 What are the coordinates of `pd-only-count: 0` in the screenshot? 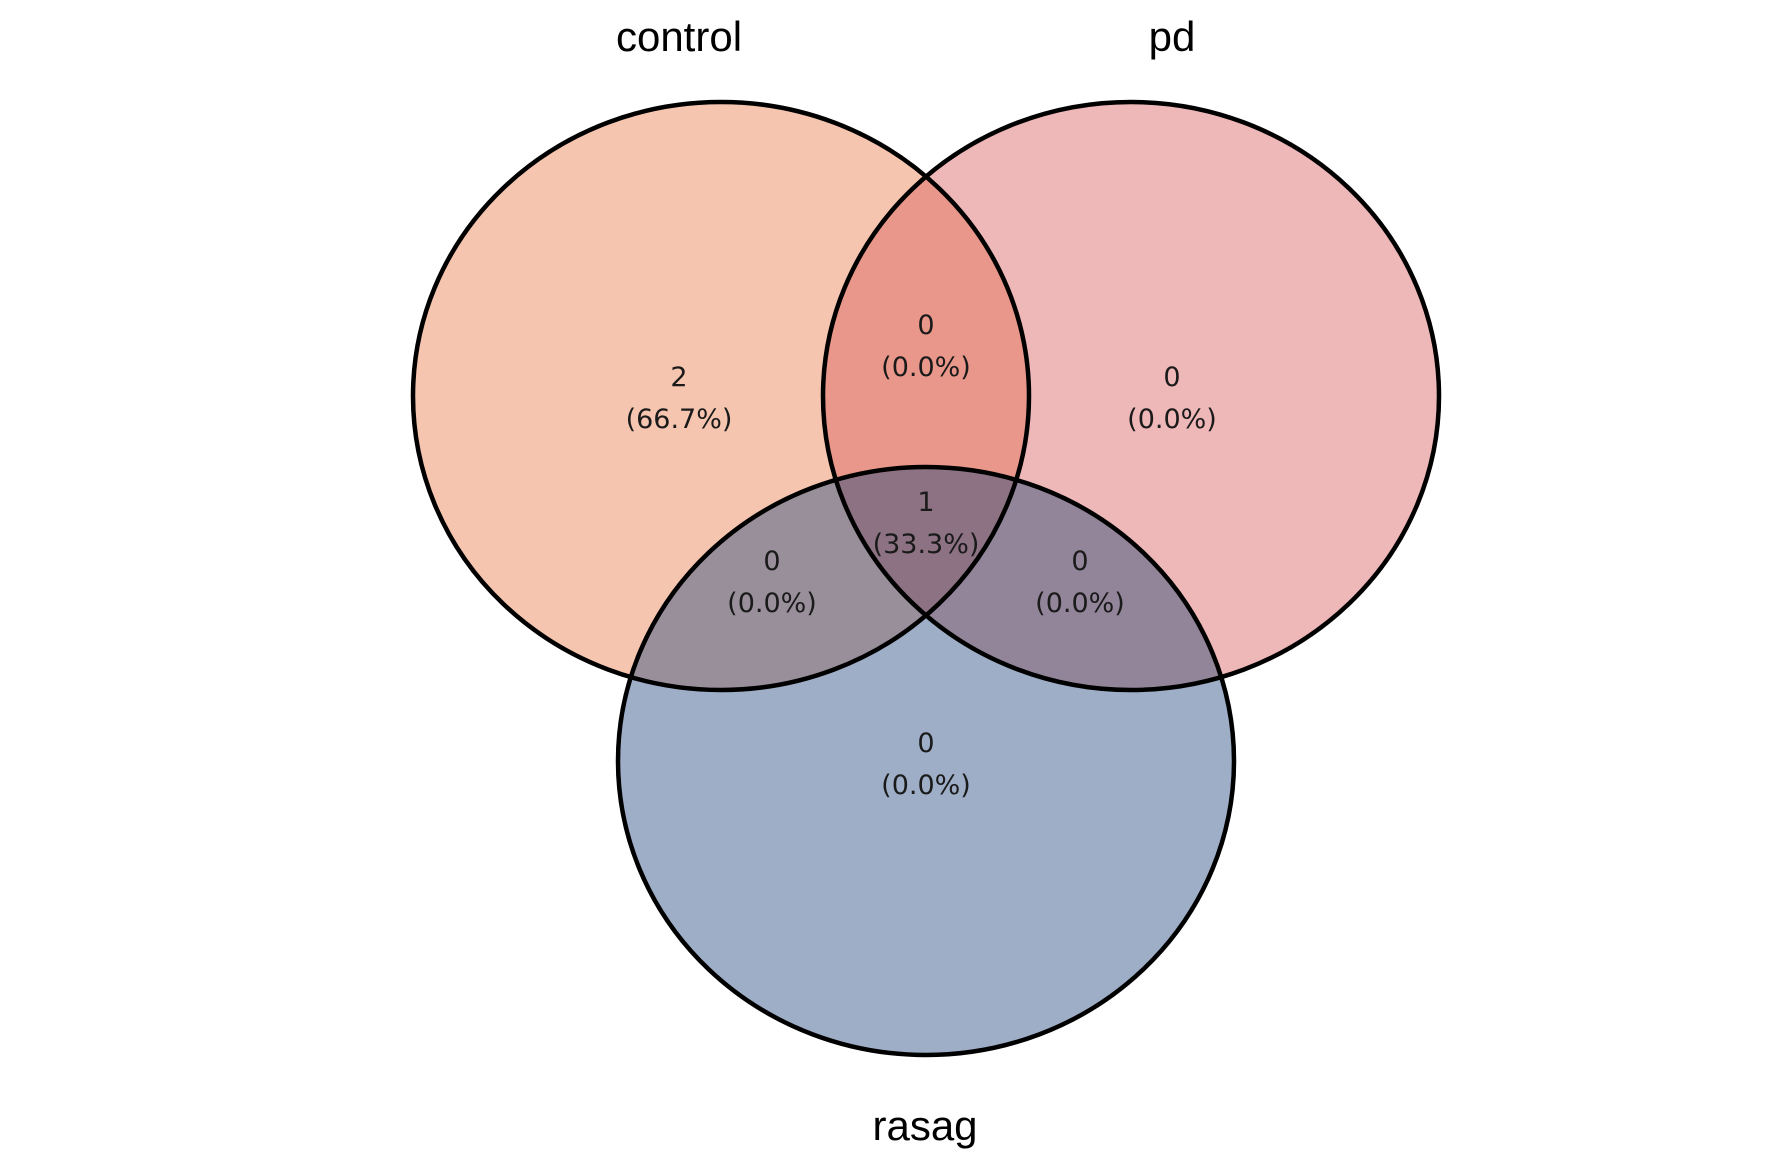 It's located at (1171, 377).